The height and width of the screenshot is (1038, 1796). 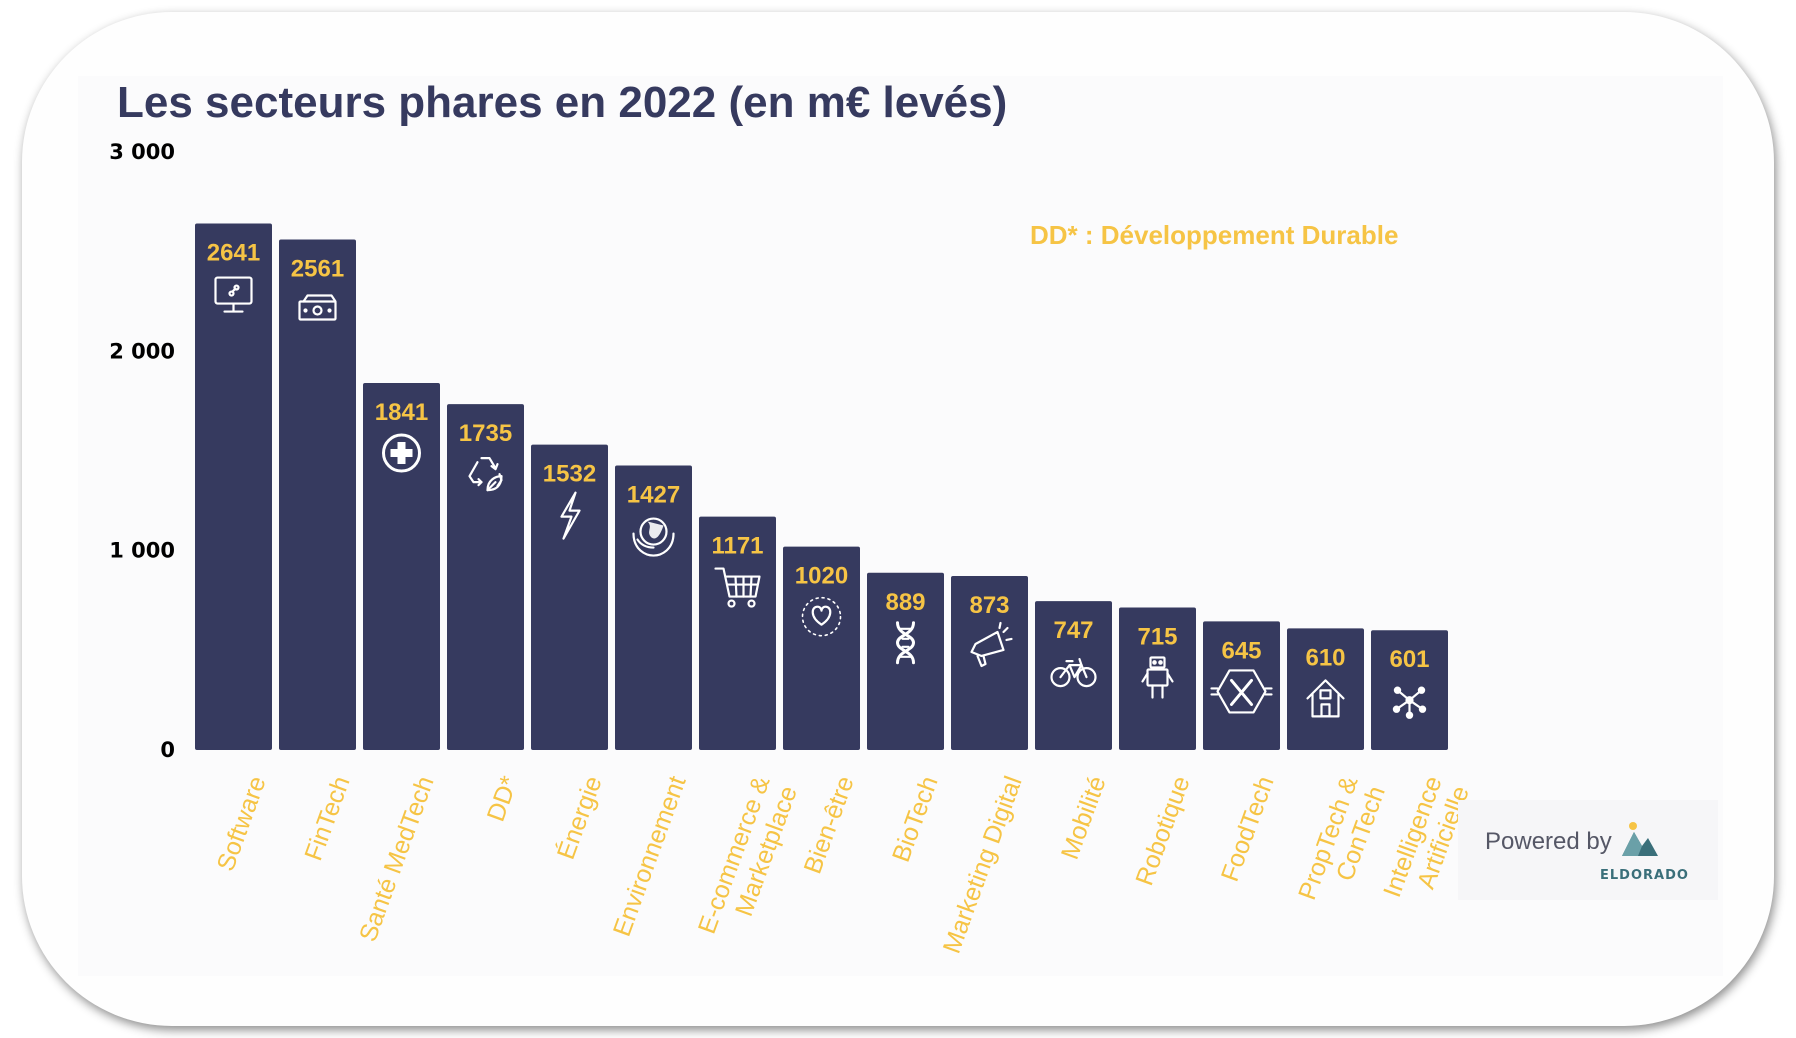 I want to click on category-label: Robotique, so click(x=1162, y=830).